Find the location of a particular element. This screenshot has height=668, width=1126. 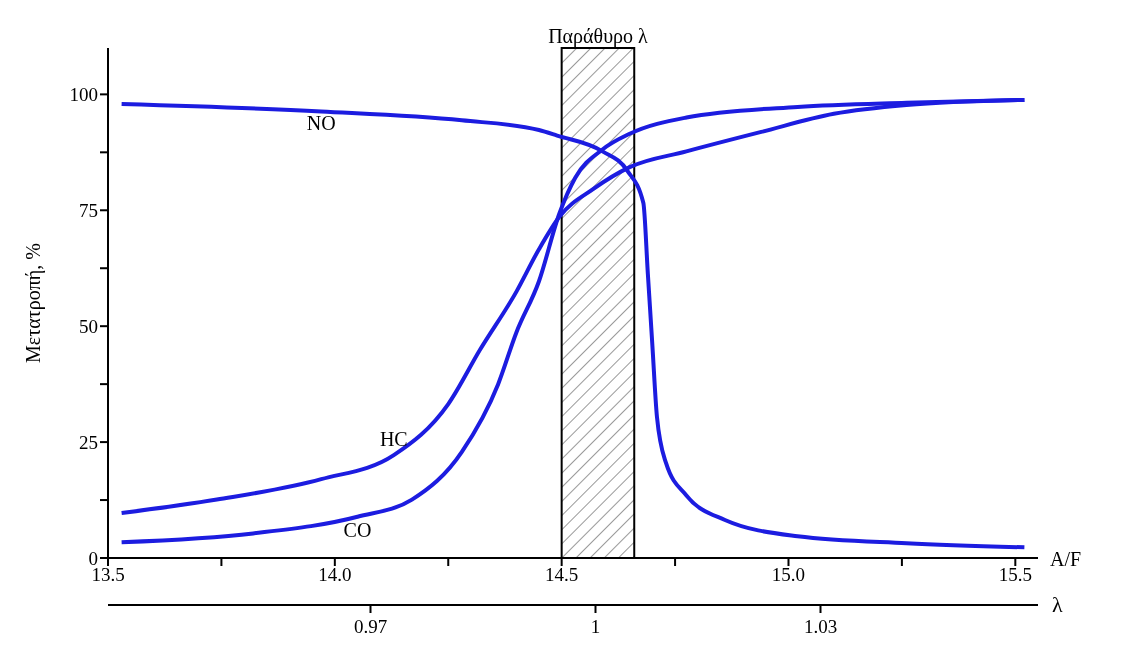

series-label: HC is located at coordinates (393, 438).